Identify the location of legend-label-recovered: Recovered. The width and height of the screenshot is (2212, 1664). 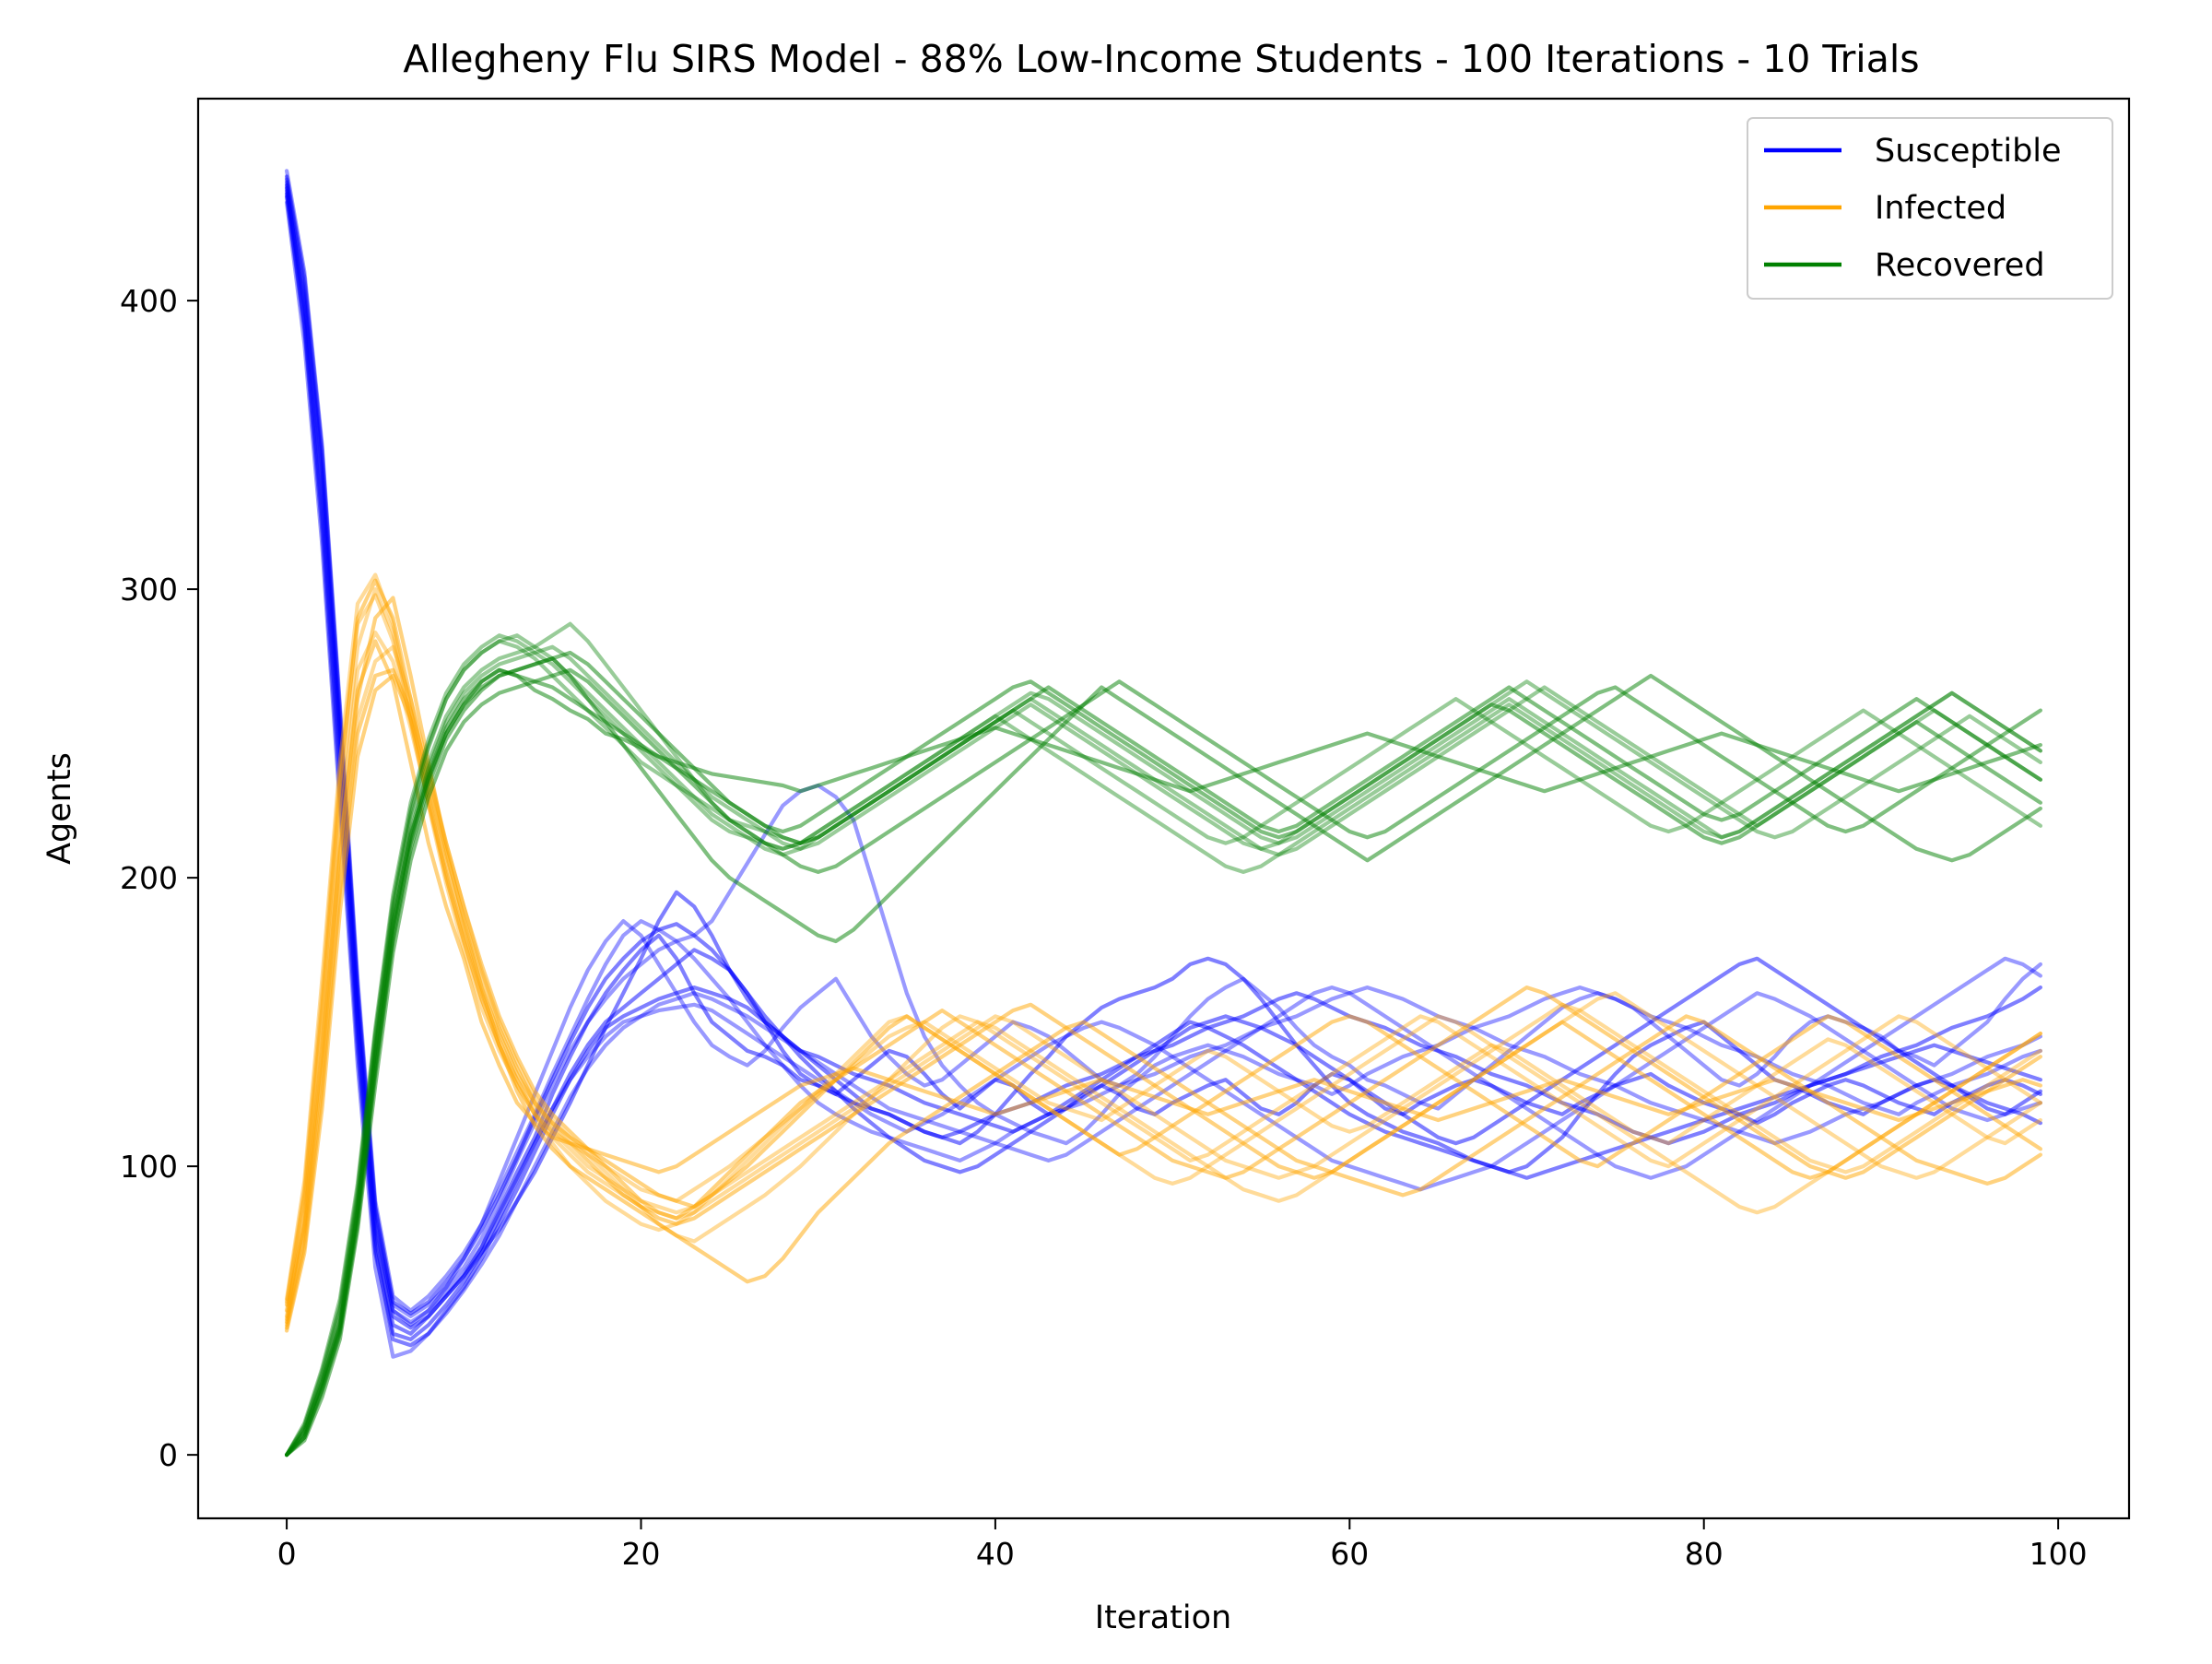
(1960, 265).